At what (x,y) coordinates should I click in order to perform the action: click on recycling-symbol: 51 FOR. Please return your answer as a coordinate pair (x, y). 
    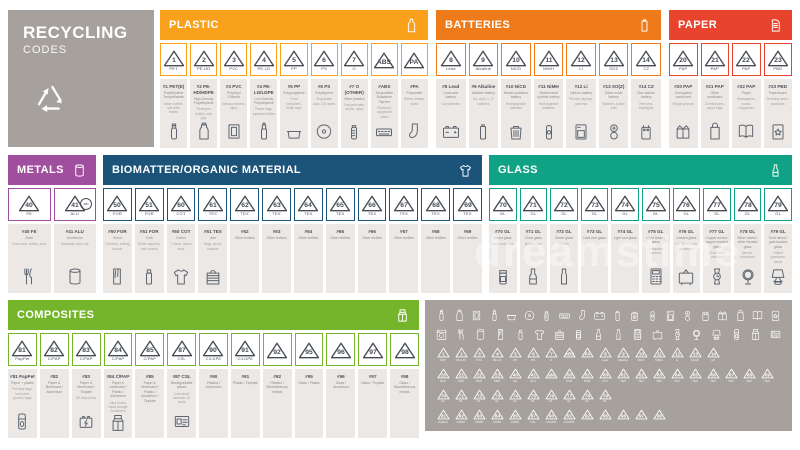
    Looking at the image, I should click on (149, 204).